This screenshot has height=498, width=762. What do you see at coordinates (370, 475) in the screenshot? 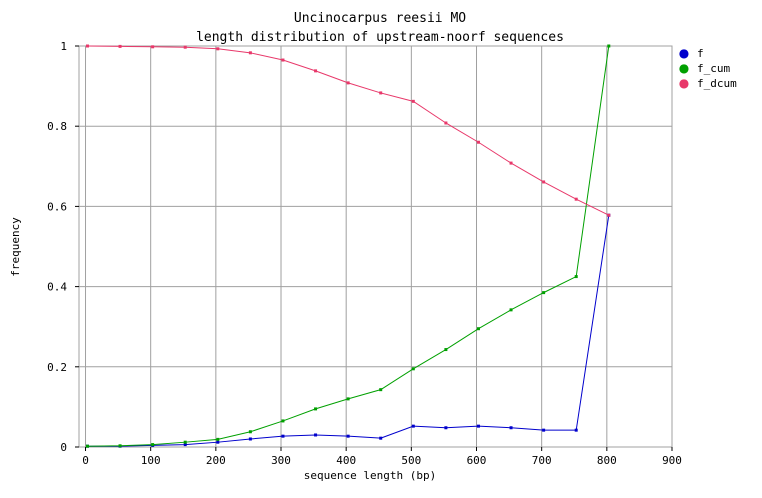
I see `x-axis-label: sequence length (bp)` at bounding box center [370, 475].